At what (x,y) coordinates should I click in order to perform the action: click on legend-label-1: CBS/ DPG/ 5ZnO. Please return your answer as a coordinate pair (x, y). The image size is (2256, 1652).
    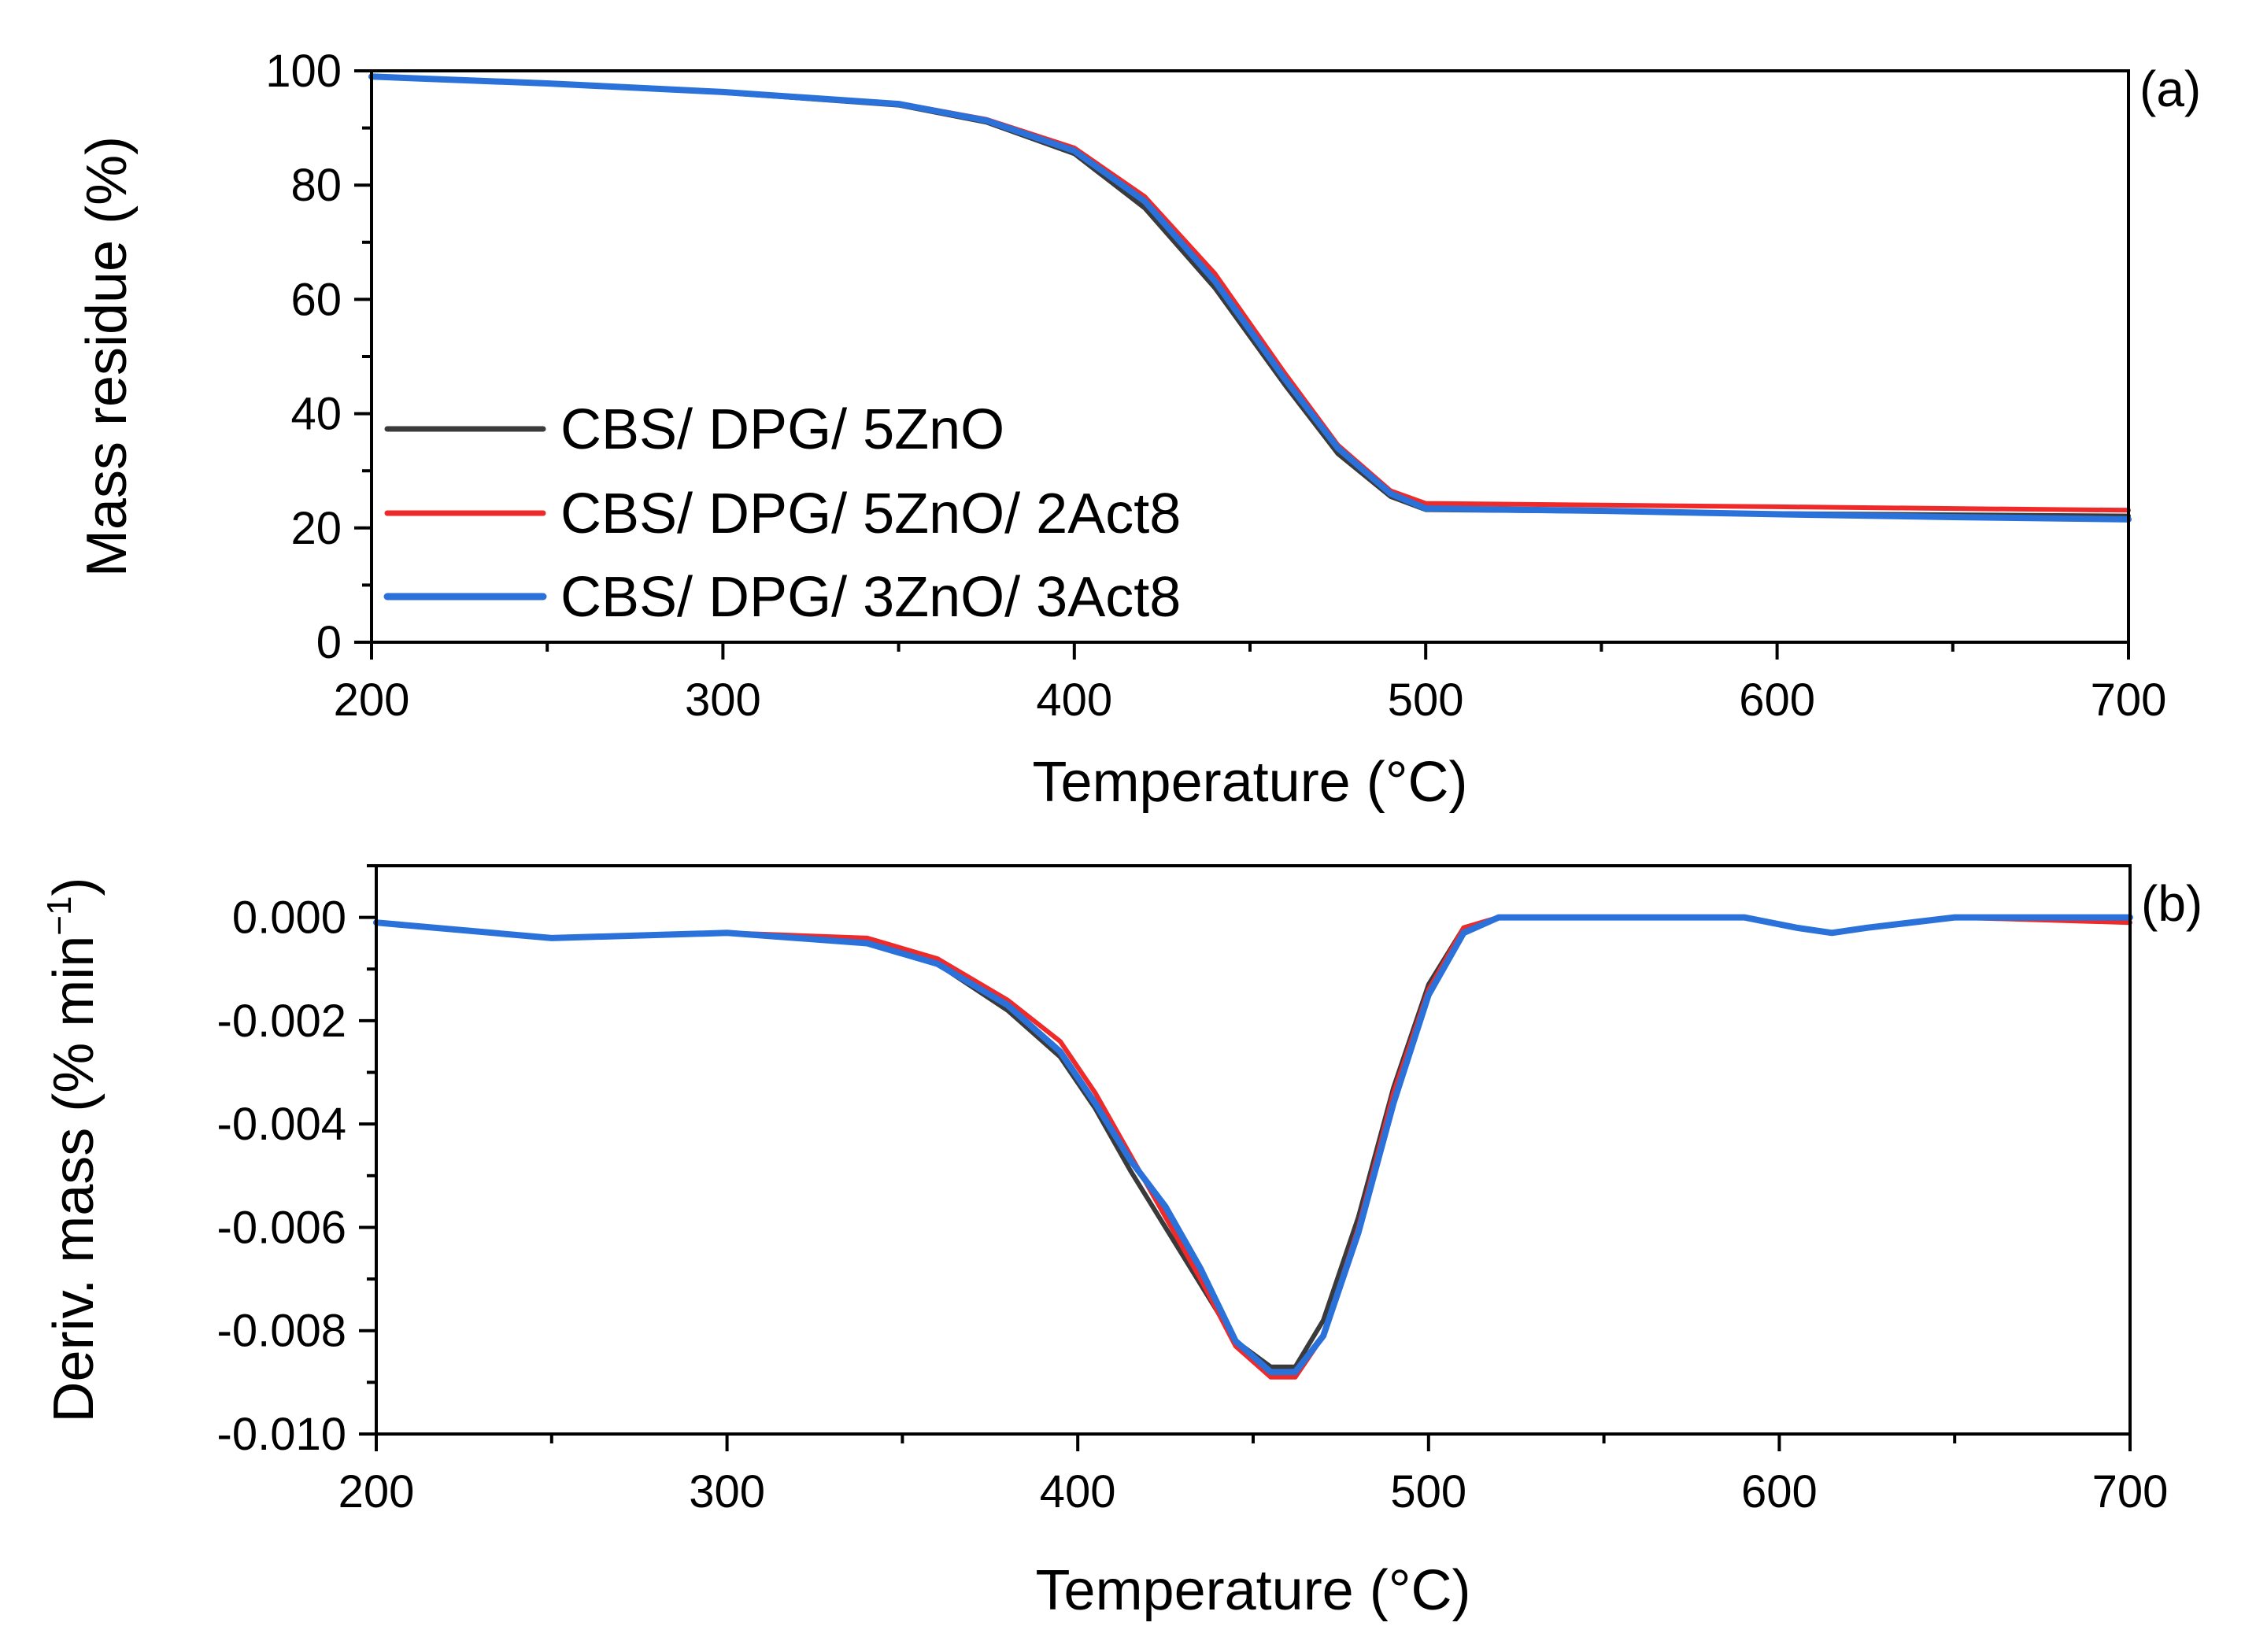
    Looking at the image, I should click on (782, 430).